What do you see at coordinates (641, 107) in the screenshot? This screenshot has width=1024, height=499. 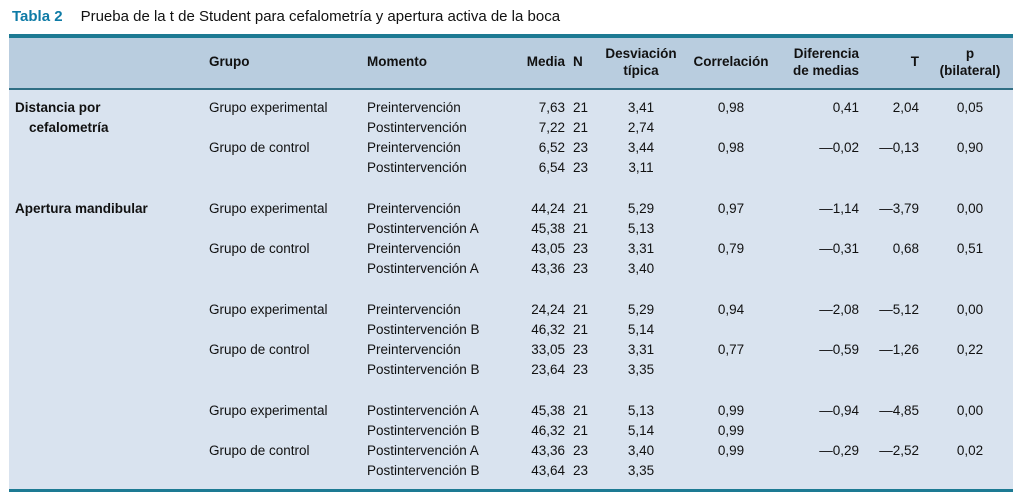 I see `cell-sd: 3,41` at bounding box center [641, 107].